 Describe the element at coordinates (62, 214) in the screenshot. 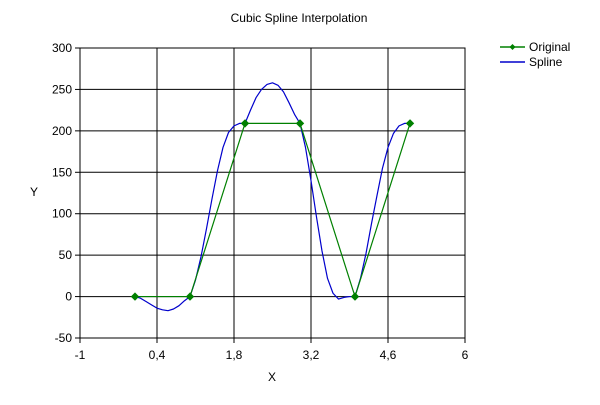

I see `y-tick-label: 100` at that location.